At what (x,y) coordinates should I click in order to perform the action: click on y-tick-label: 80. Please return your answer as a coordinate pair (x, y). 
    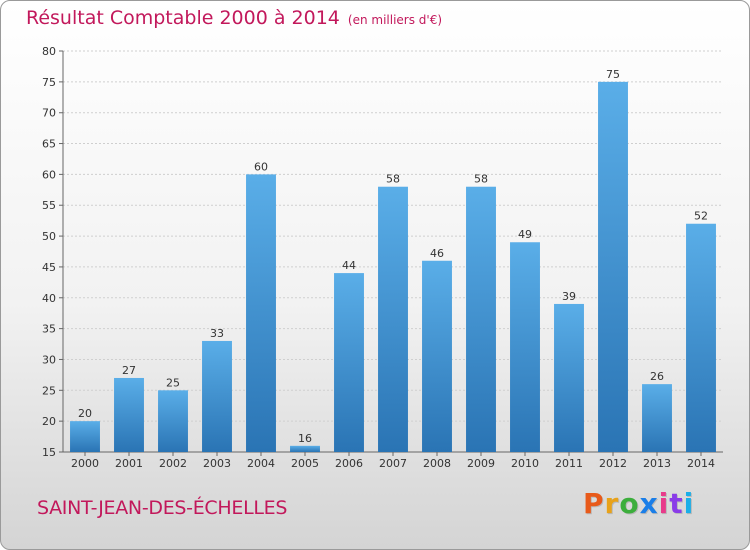
    Looking at the image, I should click on (49, 51).